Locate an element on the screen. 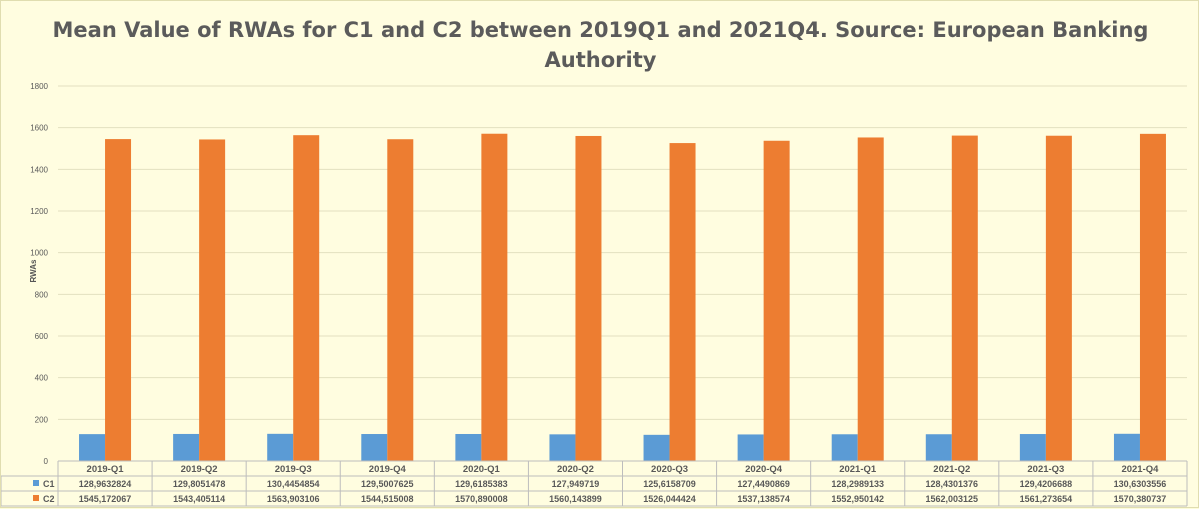 The image size is (1199, 509). data-label: 1544,515008 is located at coordinates (387, 499).